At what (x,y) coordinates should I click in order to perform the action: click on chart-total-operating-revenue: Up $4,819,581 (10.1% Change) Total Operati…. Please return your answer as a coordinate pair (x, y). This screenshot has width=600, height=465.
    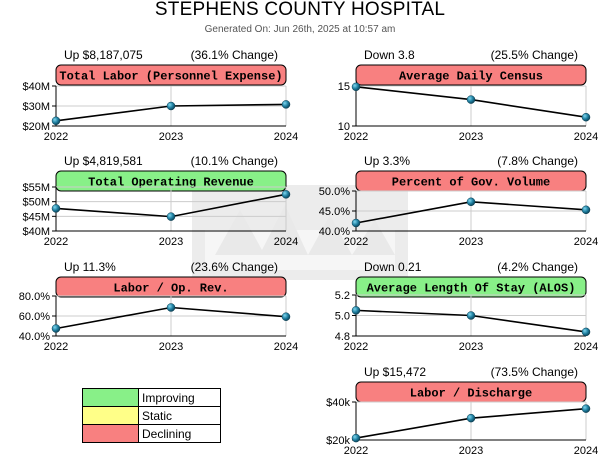
    Looking at the image, I should click on (160, 201).